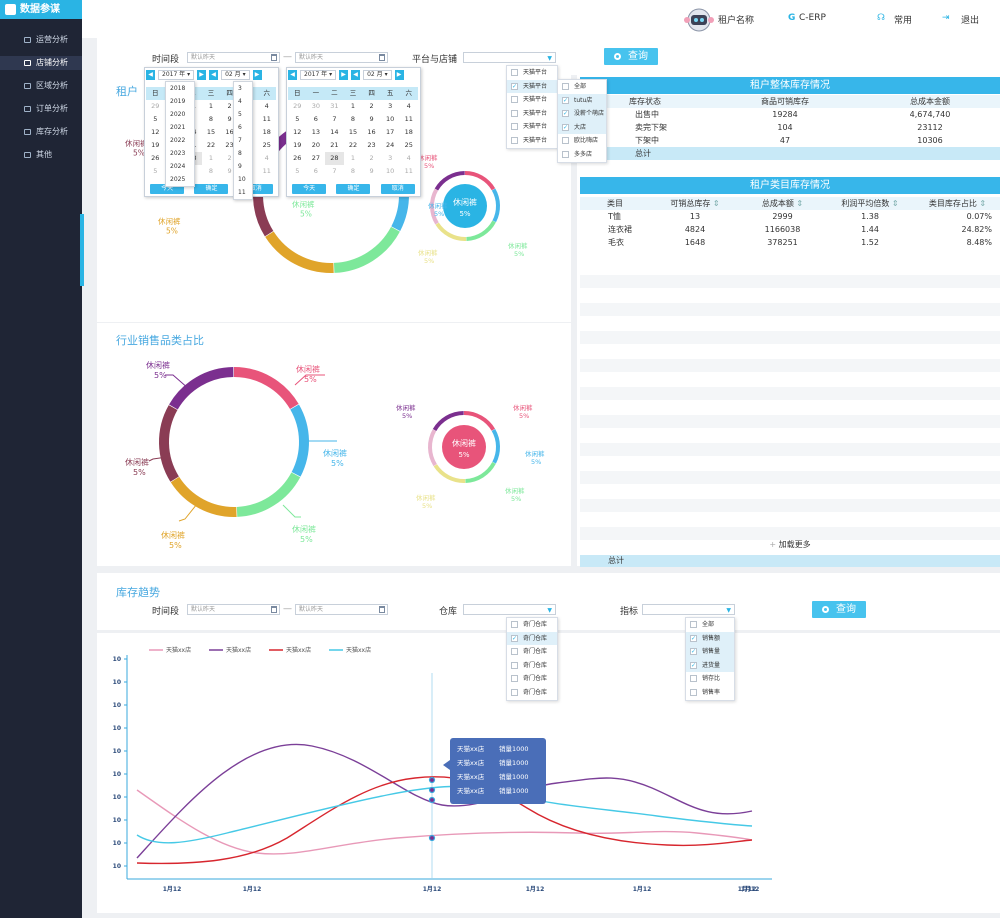  Describe the element at coordinates (397, 189) in the screenshot. I see `cancel-button: 取消` at that location.